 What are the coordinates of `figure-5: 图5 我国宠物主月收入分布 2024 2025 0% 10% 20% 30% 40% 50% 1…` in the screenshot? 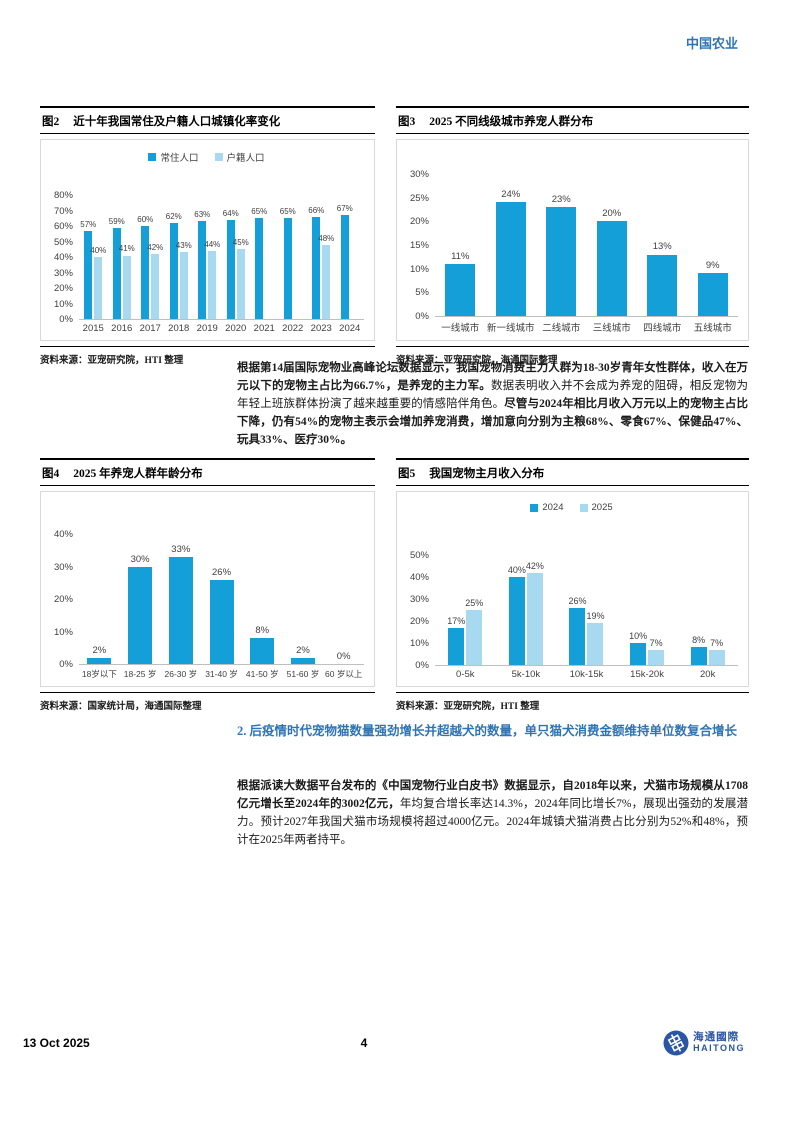 It's located at (572, 585).